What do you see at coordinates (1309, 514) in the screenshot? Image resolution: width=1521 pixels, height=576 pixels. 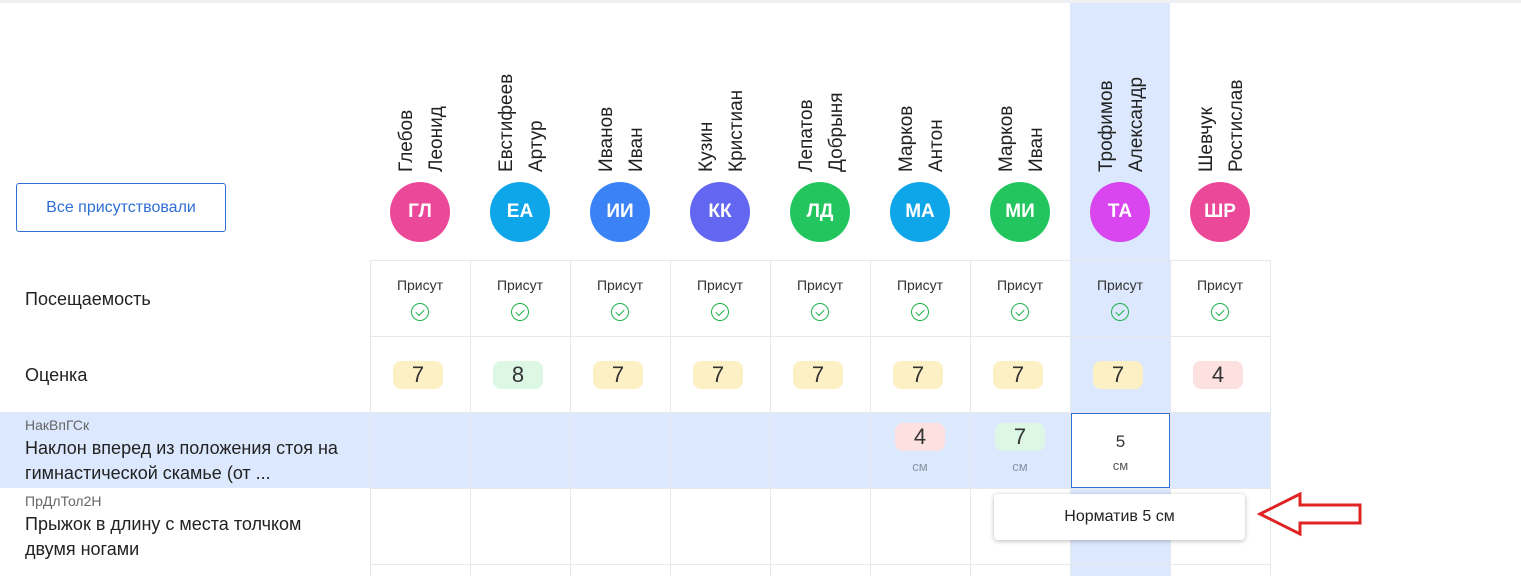 I see `red-arrow-annotation` at bounding box center [1309, 514].